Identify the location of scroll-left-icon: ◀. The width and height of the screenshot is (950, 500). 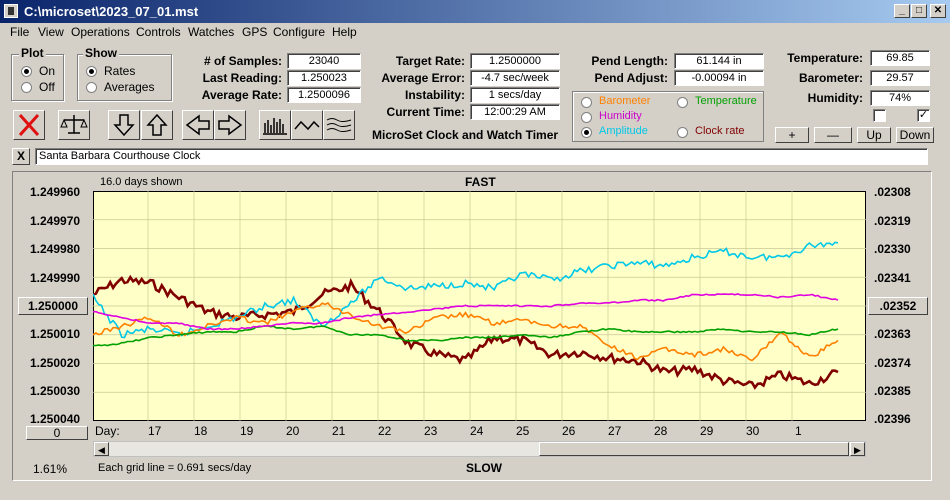
(101, 449).